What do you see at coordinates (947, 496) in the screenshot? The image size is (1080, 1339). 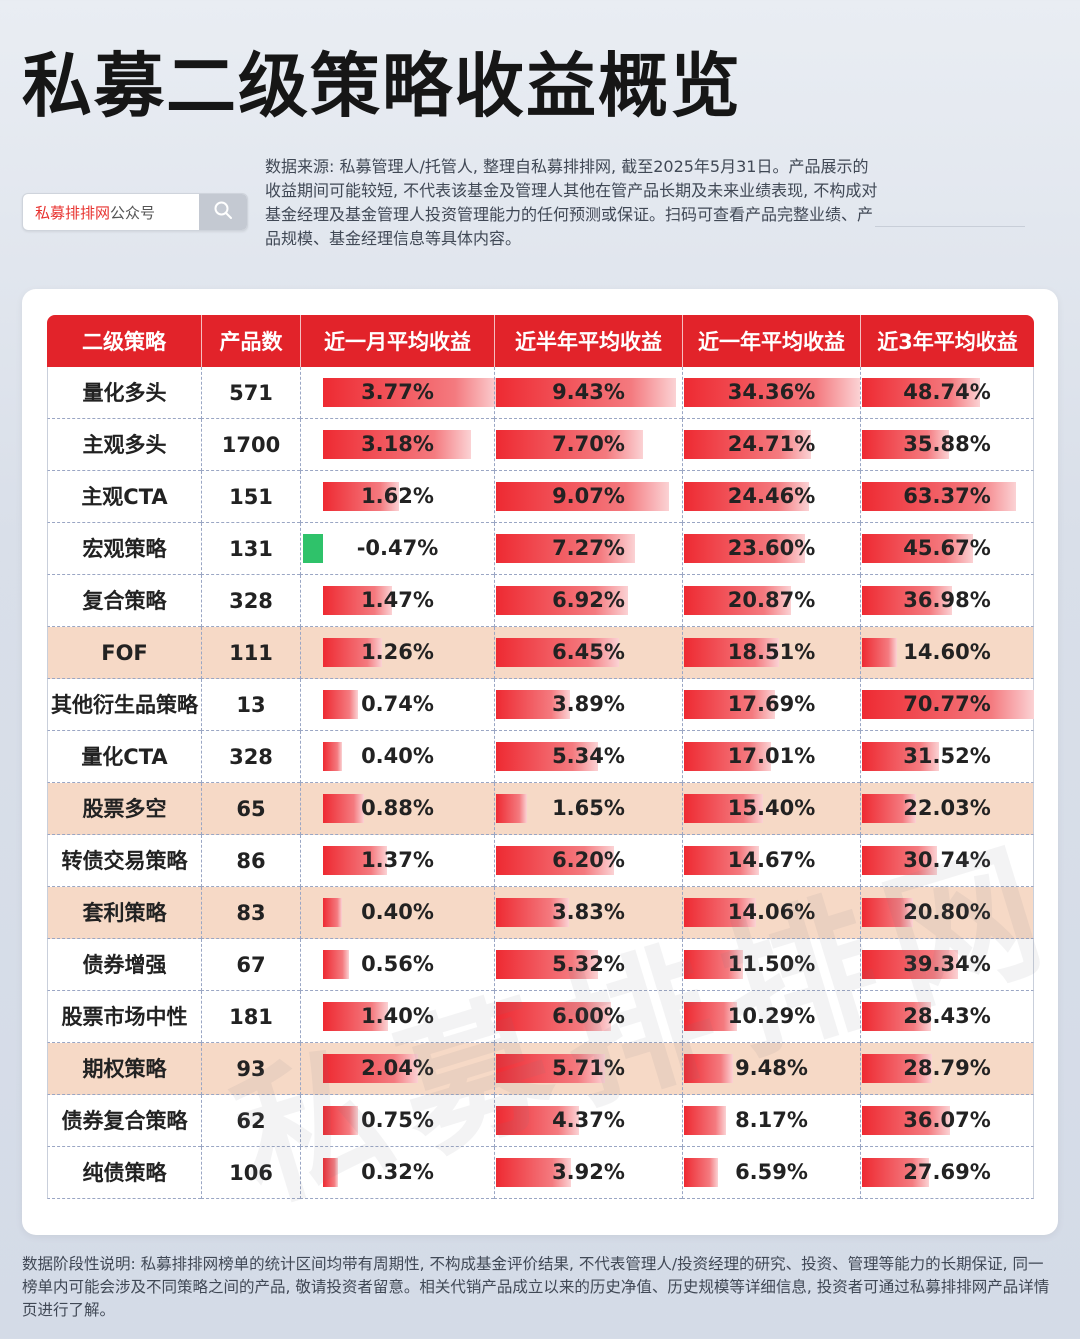 I see `return-value: 63.37%` at bounding box center [947, 496].